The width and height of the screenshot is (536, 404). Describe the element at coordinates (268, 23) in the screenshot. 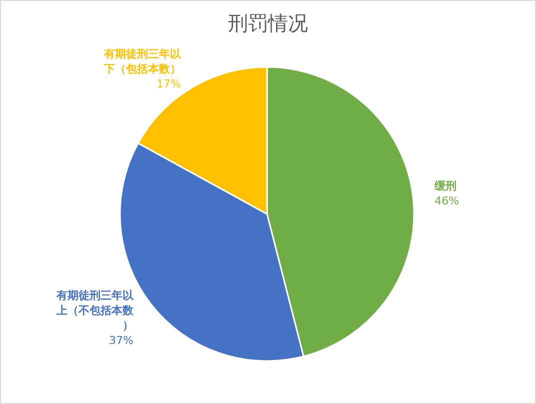

I see `chart-title: 刑罚情况` at that location.